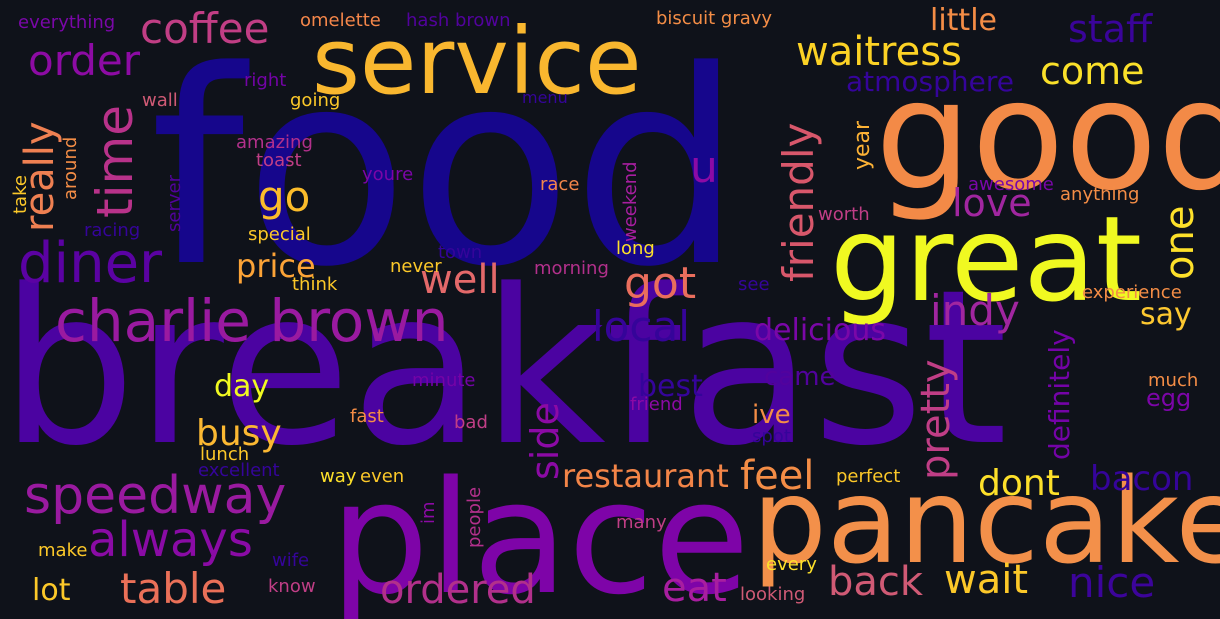  What do you see at coordinates (879, 52) in the screenshot?
I see `word-waitress: waitress` at bounding box center [879, 52].